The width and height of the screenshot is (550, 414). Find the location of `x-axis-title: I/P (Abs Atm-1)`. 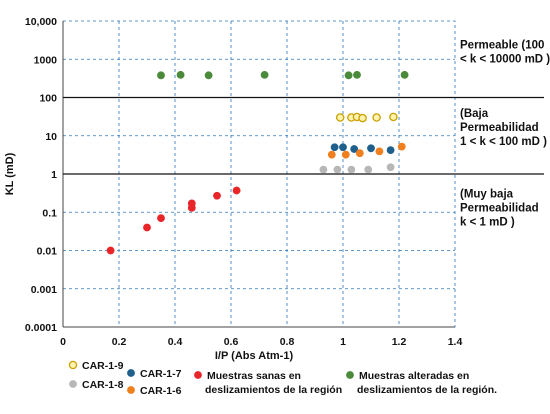

x-axis-title: I/P (Abs Atm-1) is located at coordinates (254, 356).